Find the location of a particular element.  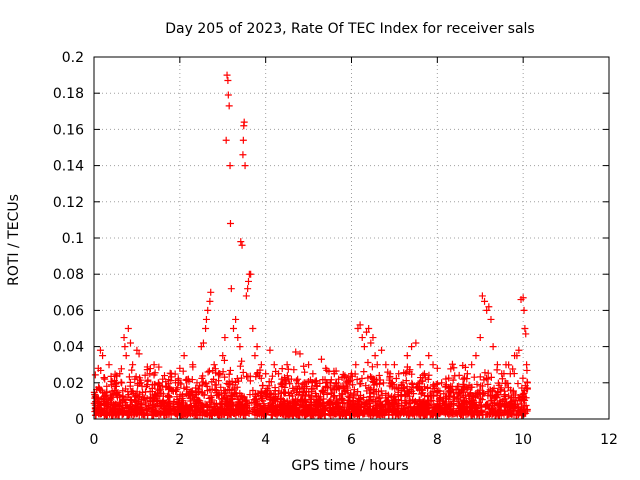

x-tick-label: 6 is located at coordinates (351, 440).